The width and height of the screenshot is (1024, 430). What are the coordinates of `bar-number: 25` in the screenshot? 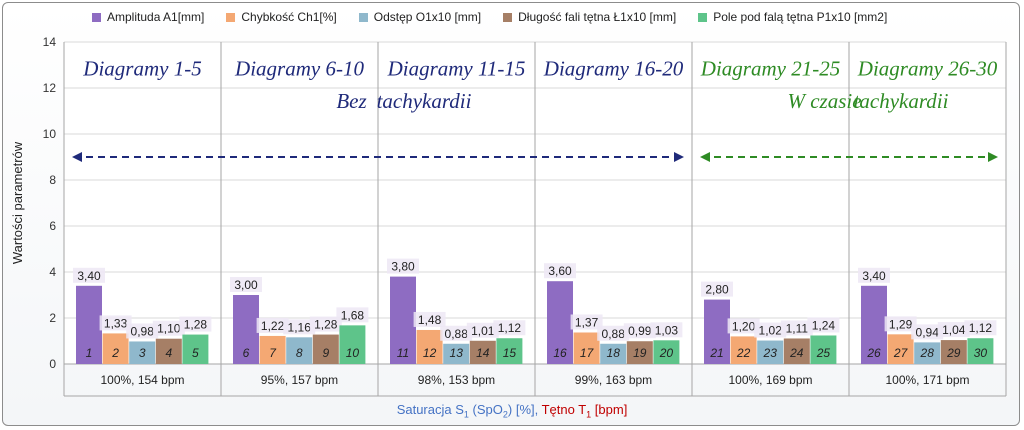 It's located at (823, 353).